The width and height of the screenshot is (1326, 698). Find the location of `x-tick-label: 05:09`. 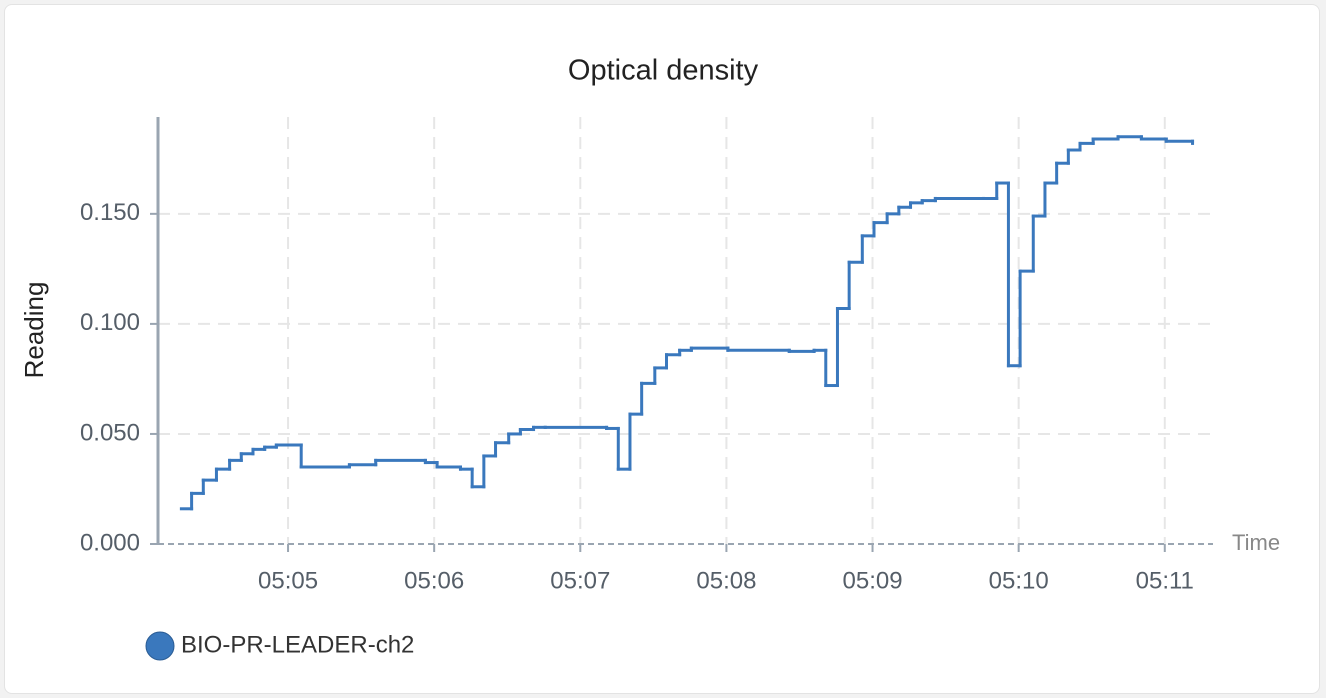

x-tick-label: 05:09 is located at coordinates (873, 580).